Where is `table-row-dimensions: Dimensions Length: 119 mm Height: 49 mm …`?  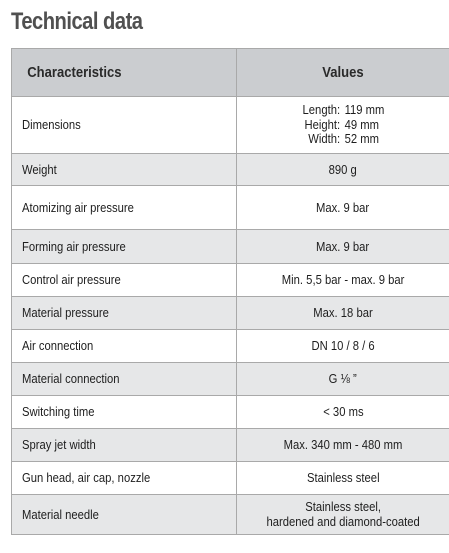
table-row-dimensions: Dimensions Length: 119 mm Height: 49 mm … is located at coordinates (230, 125).